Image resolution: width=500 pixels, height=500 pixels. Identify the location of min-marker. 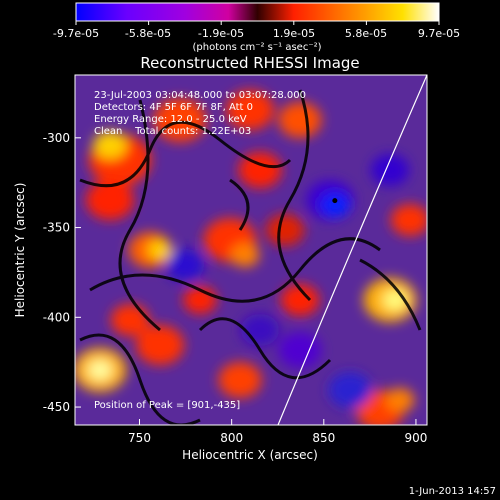
(335, 201).